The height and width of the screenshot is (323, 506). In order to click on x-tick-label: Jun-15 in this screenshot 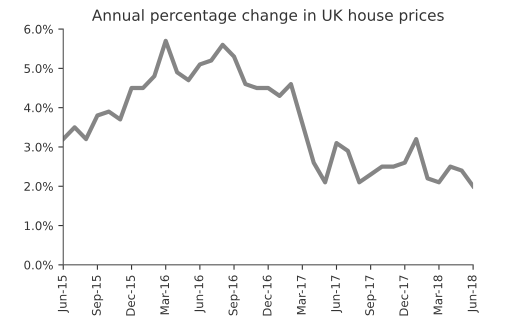, I will do `click(63, 294)`.